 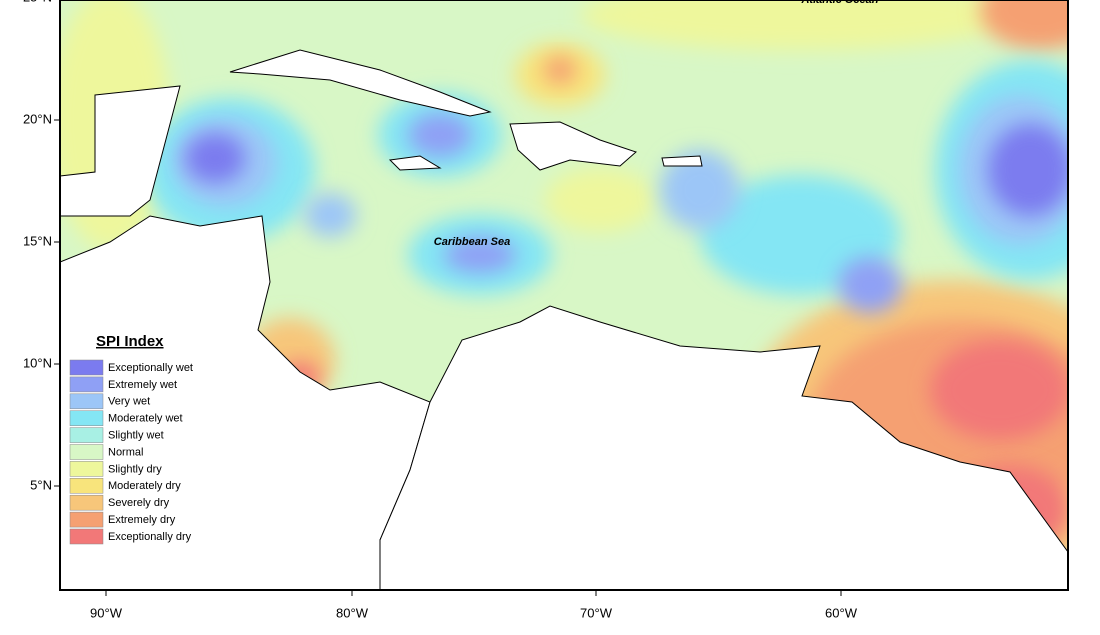 I want to click on lat-label: 15°N, so click(x=37, y=240).